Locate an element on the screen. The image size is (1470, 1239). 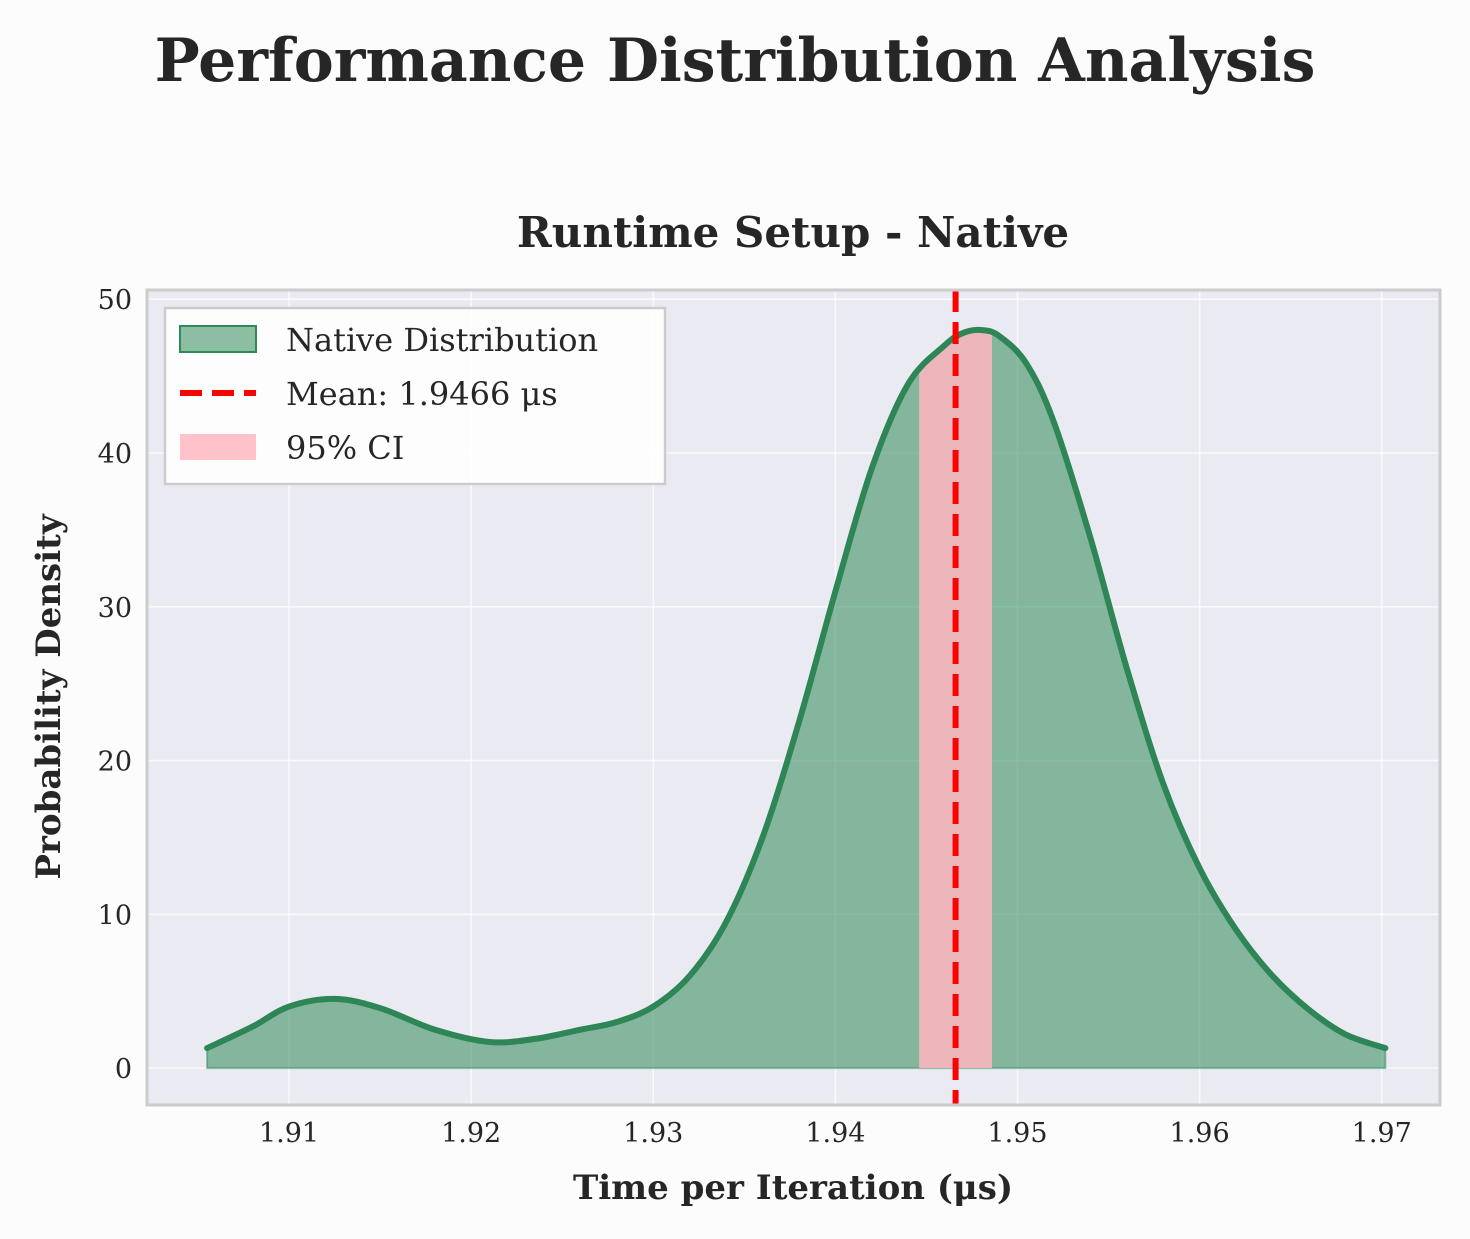
x-tick-label: 1.93 is located at coordinates (653, 1133).